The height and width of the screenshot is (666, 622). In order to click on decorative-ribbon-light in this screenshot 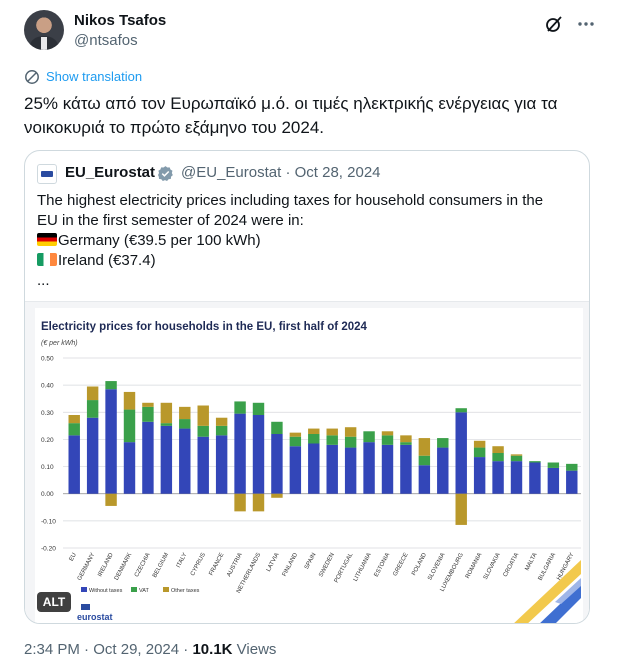, I will do `click(568, 591)`.